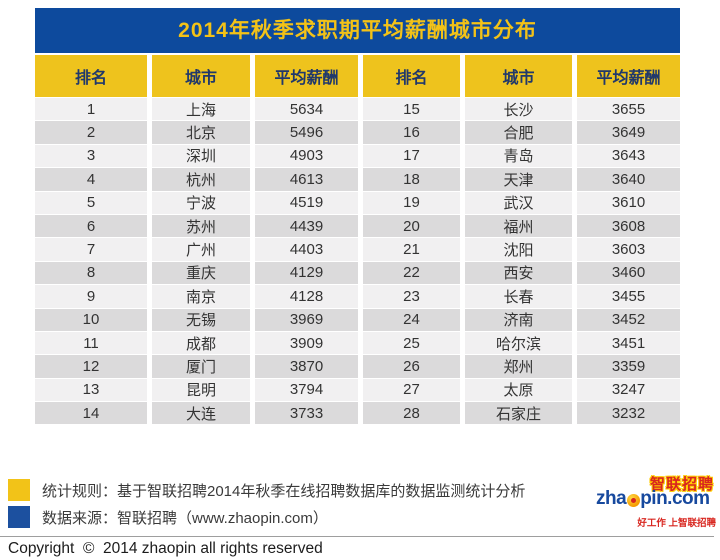 The image size is (720, 560). What do you see at coordinates (628, 390) in the screenshot?
I see `salary-cell: 3247` at bounding box center [628, 390].